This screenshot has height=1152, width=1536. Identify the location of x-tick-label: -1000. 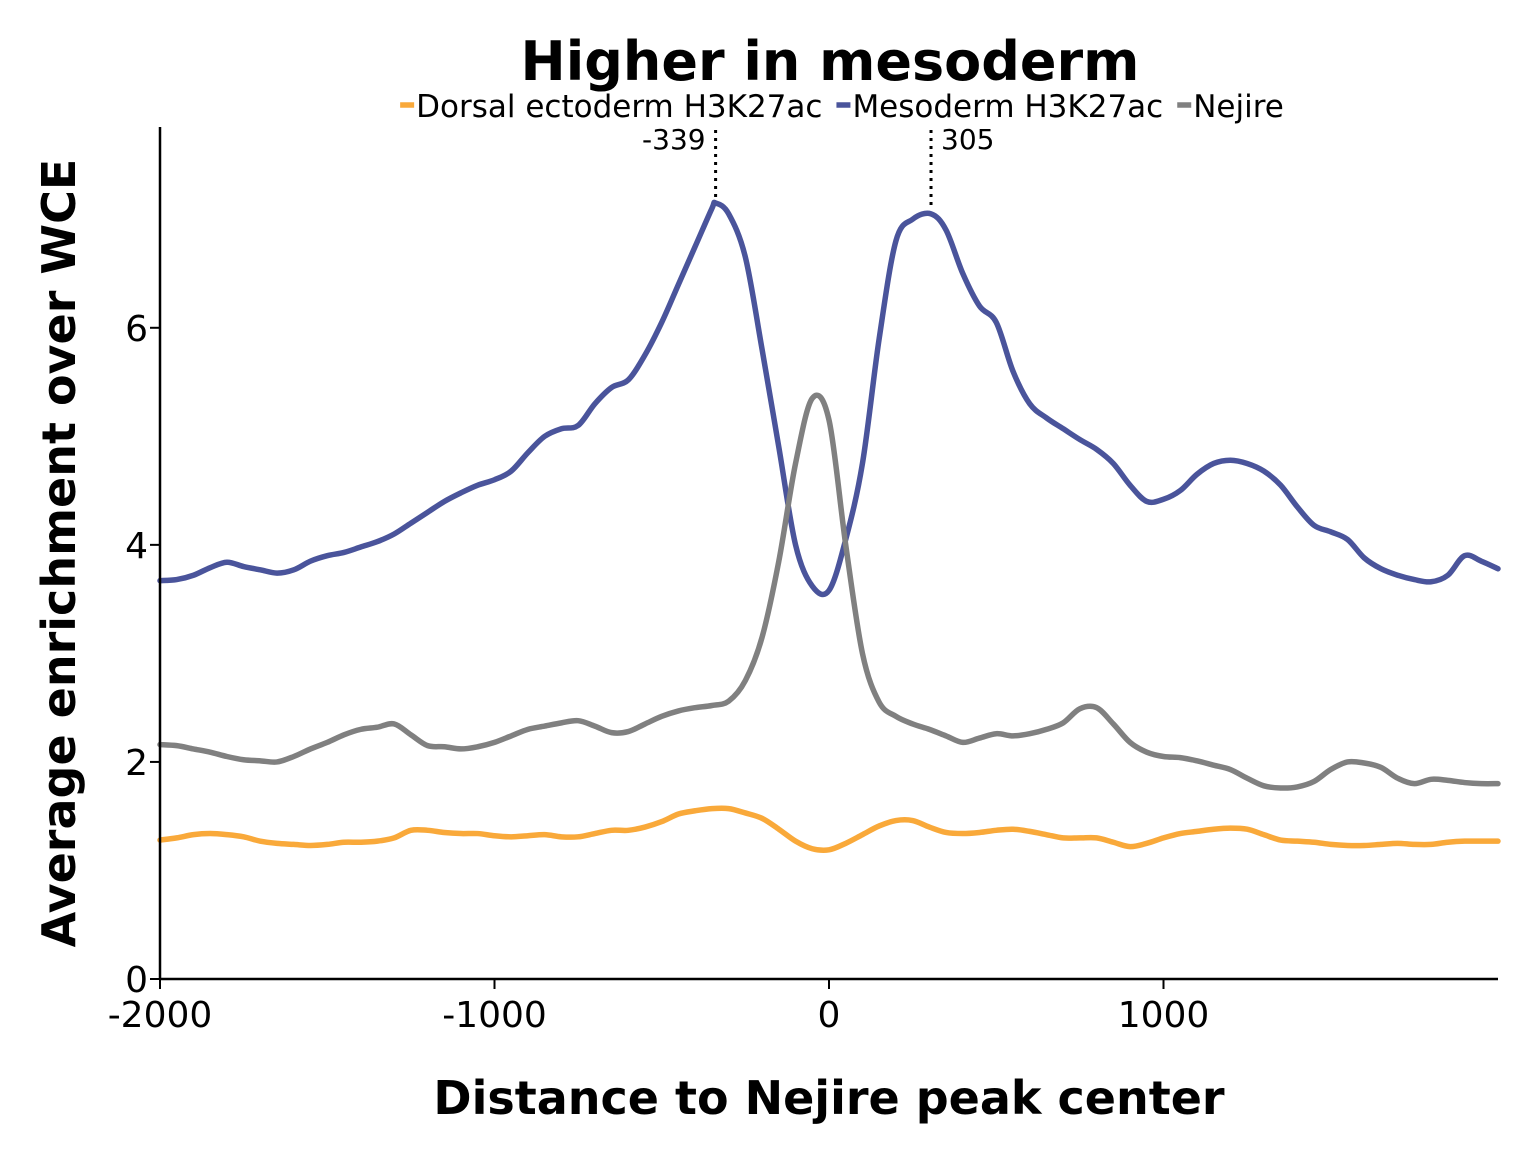
(494, 1015).